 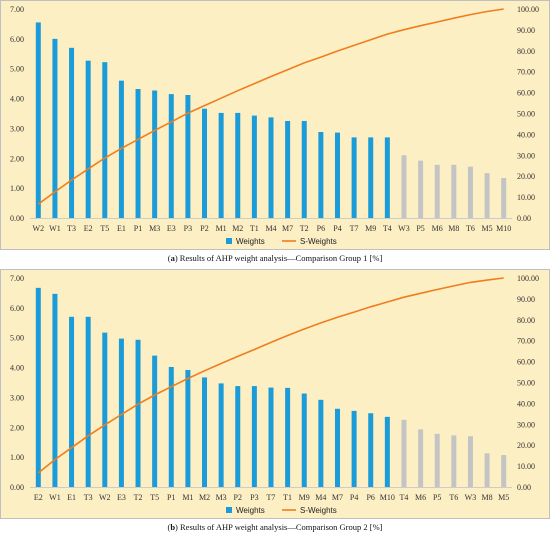 What do you see at coordinates (138, 228) in the screenshot?
I see `x-tick-label: P1` at bounding box center [138, 228].